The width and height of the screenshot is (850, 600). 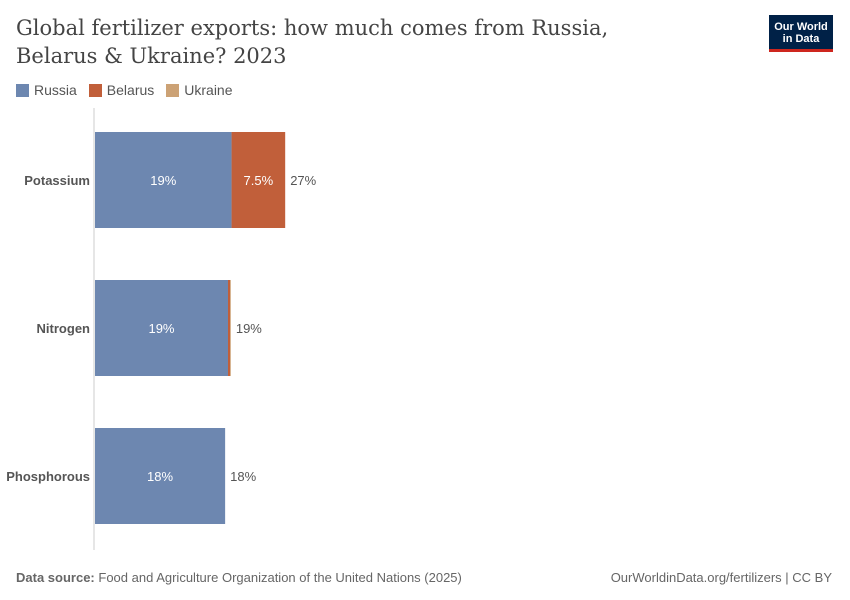 I want to click on total-label: 27%, so click(x=303, y=180).